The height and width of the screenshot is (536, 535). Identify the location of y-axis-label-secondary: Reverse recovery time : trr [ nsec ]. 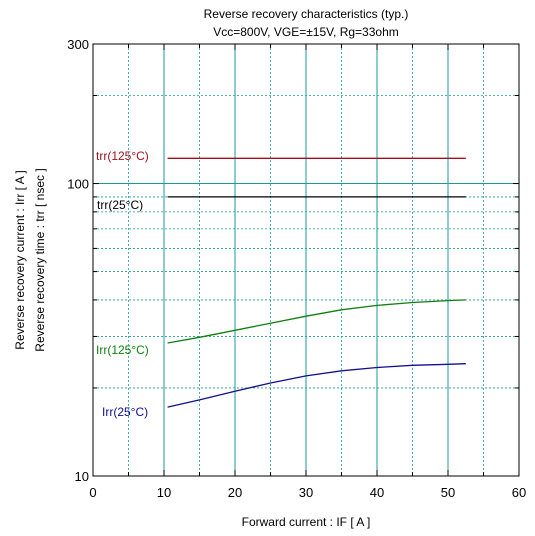
(40, 259).